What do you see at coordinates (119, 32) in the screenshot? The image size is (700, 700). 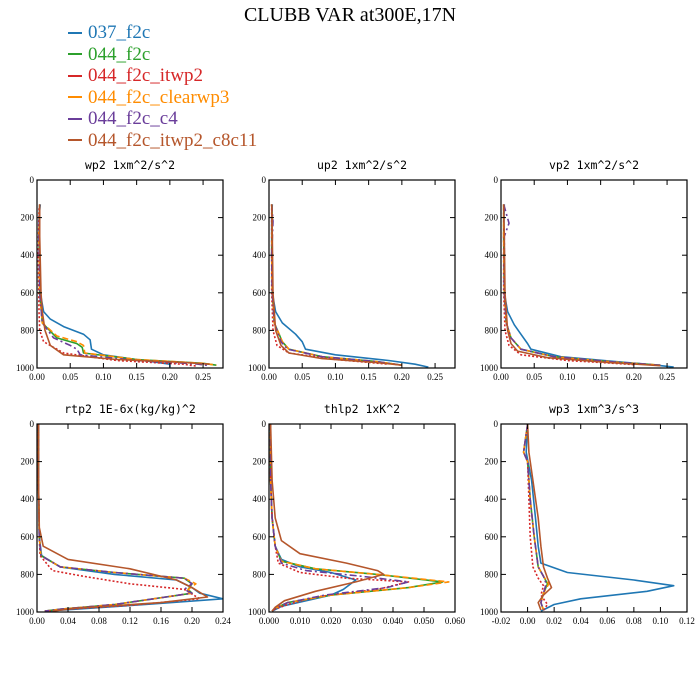 I see `legend-label: 037_f2c` at bounding box center [119, 32].